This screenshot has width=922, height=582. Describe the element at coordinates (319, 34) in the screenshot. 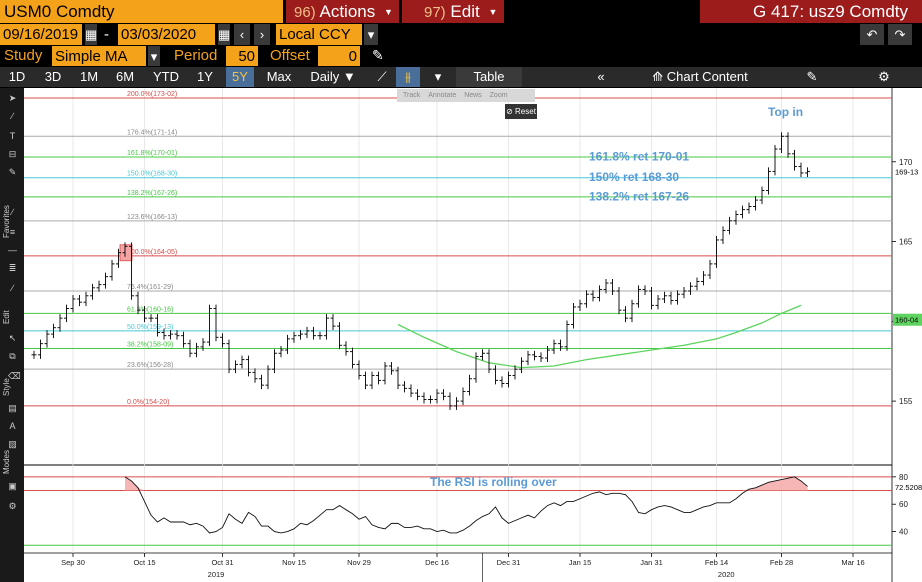

I see `currency-select: Local CCY` at that location.